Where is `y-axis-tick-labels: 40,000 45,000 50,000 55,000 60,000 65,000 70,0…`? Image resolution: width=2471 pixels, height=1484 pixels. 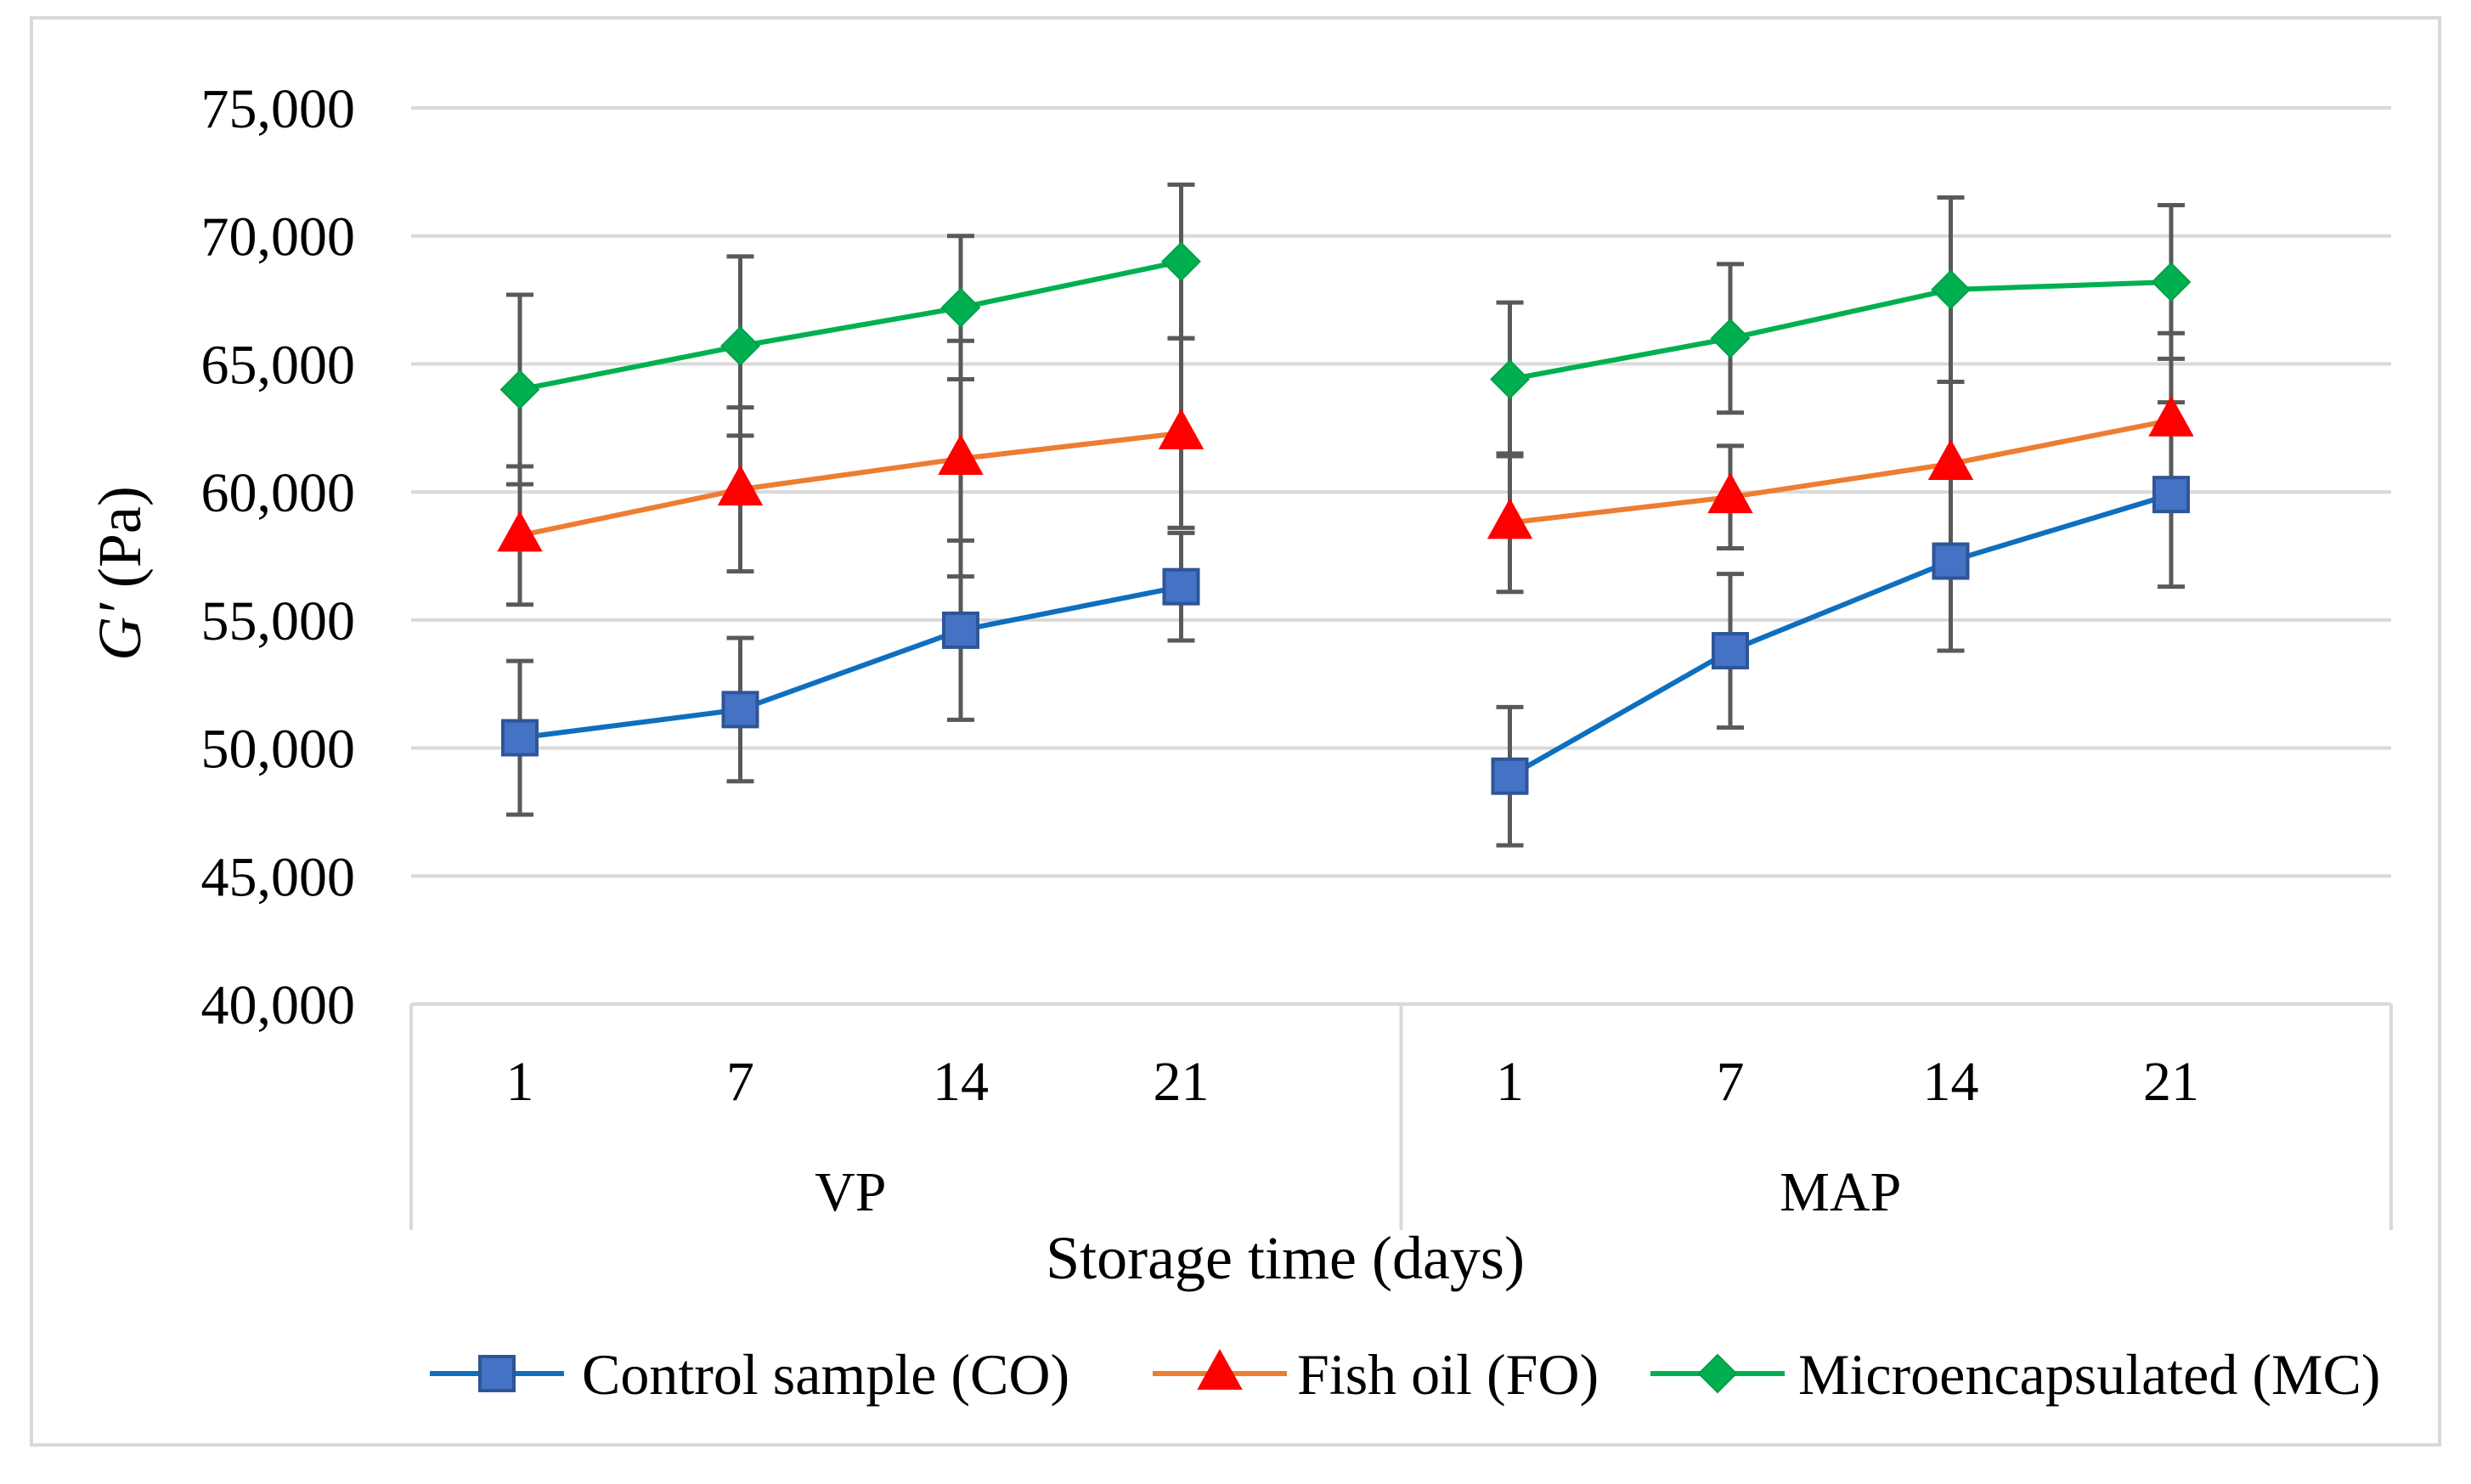
y-axis-tick-labels: 40,000 45,000 50,000 55,000 60,000 65,000 70,0… is located at coordinates (278, 557).